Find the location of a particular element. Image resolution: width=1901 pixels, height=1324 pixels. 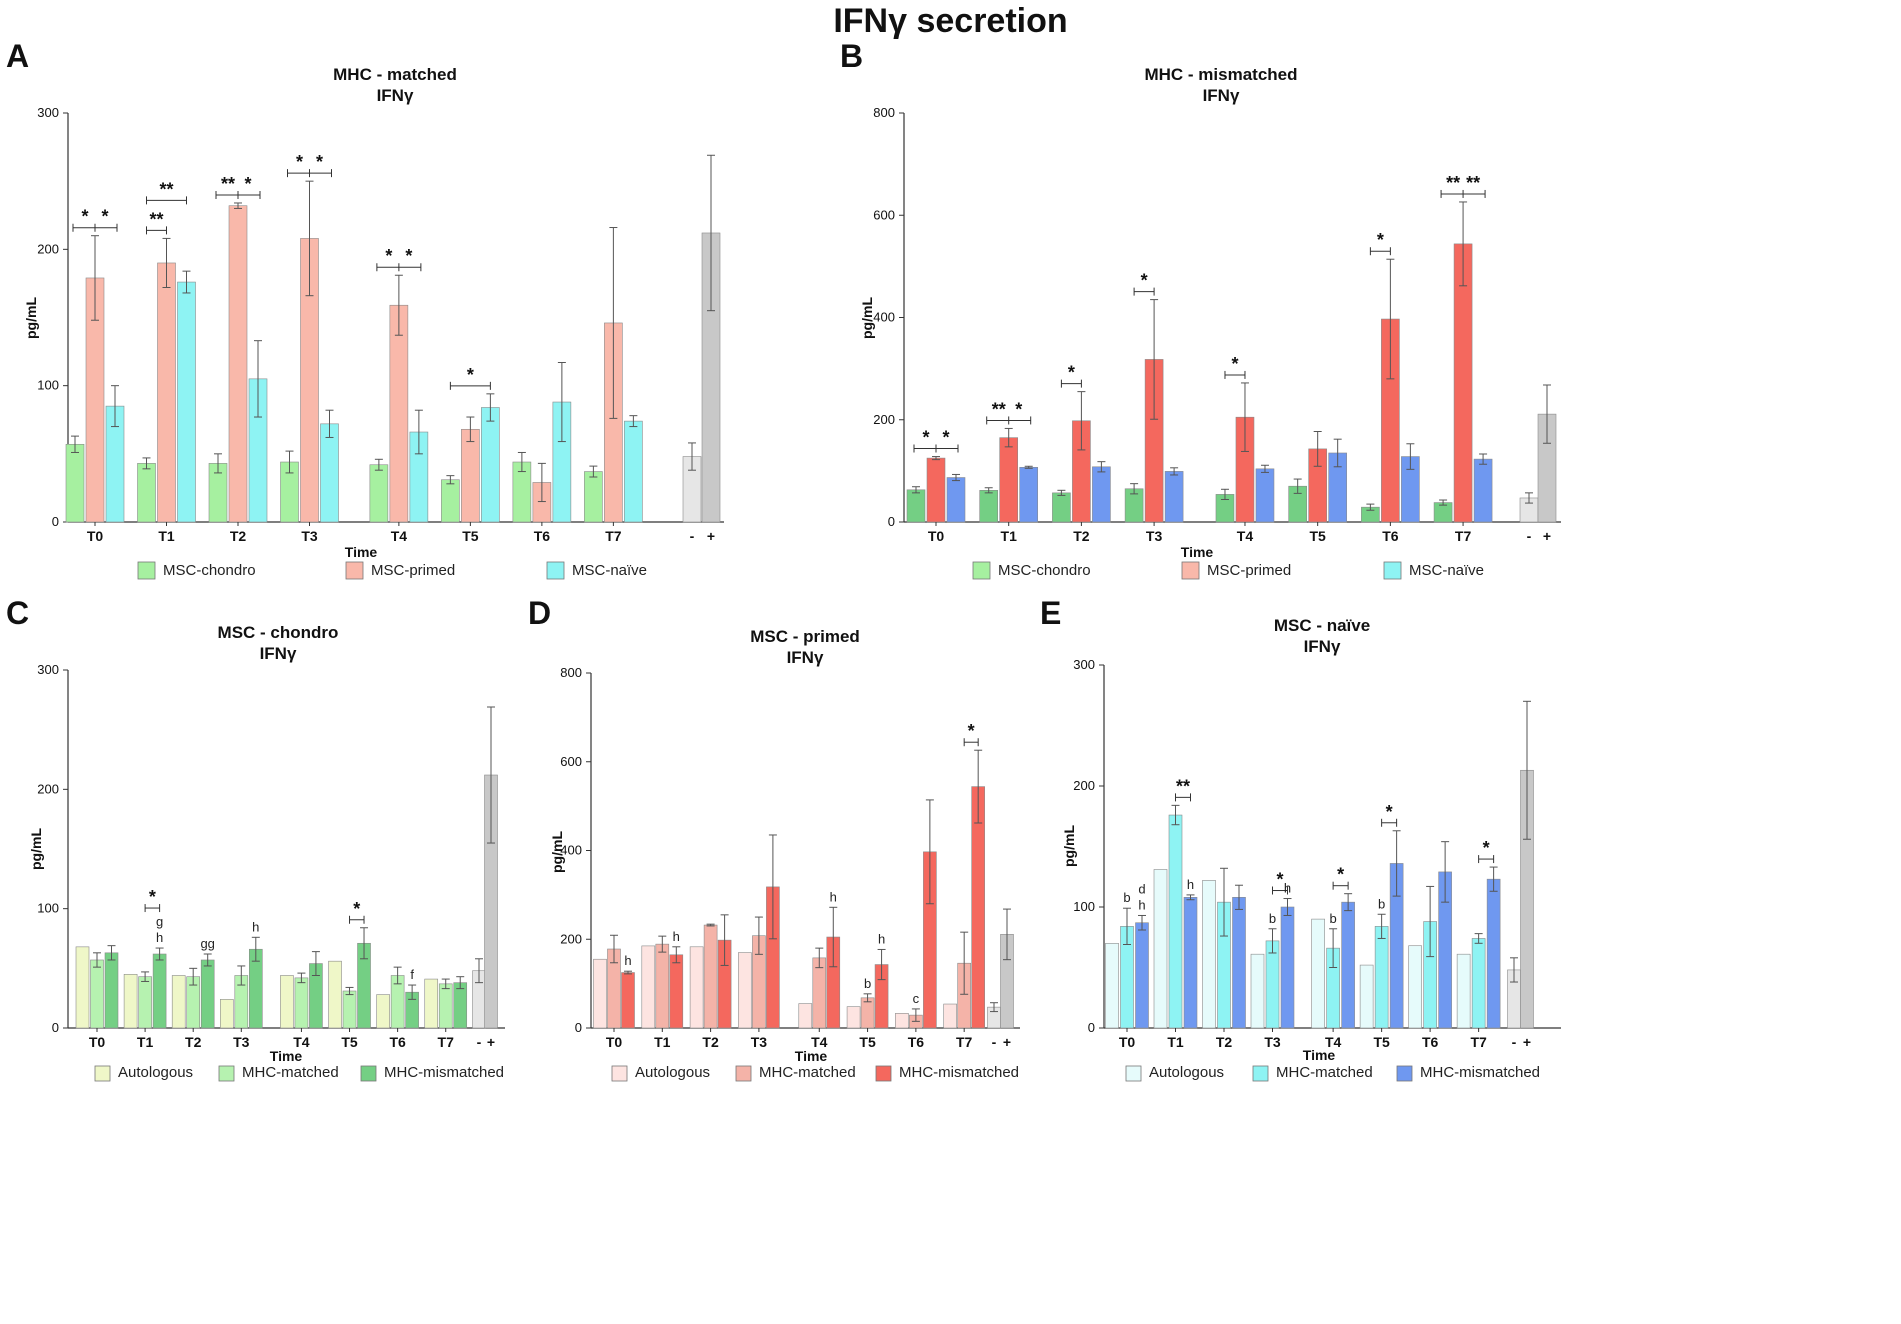

y-tick-label: 600 is located at coordinates (571, 761).